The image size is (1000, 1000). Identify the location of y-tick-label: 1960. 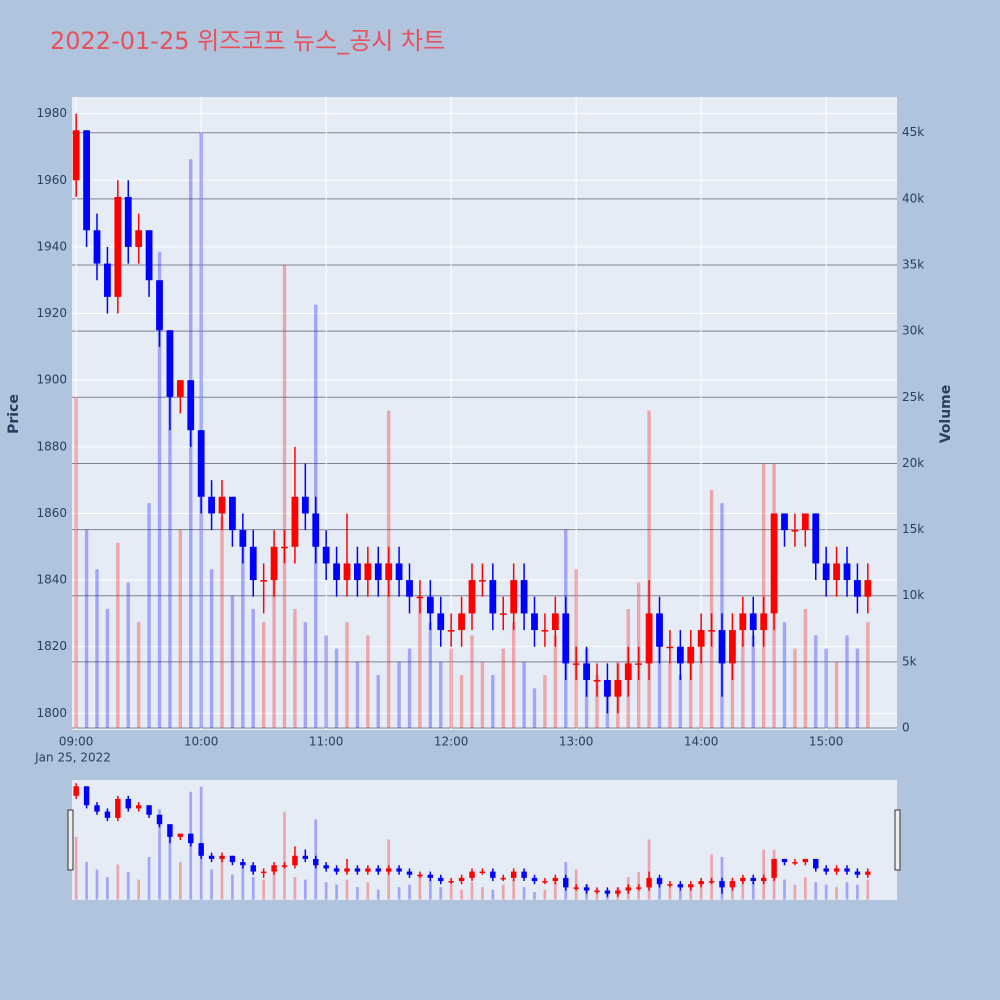
(51, 180).